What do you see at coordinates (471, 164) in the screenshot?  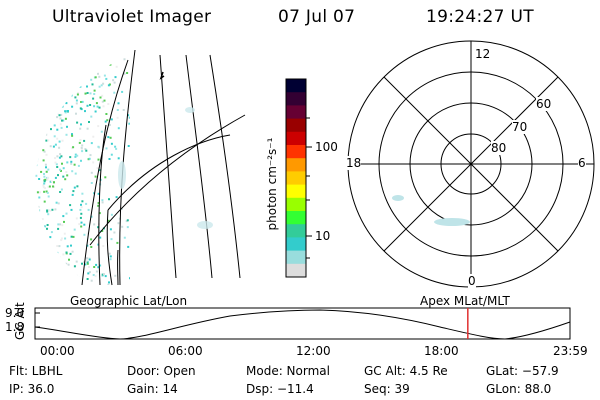 I see `polar-diagonal-b` at bounding box center [471, 164].